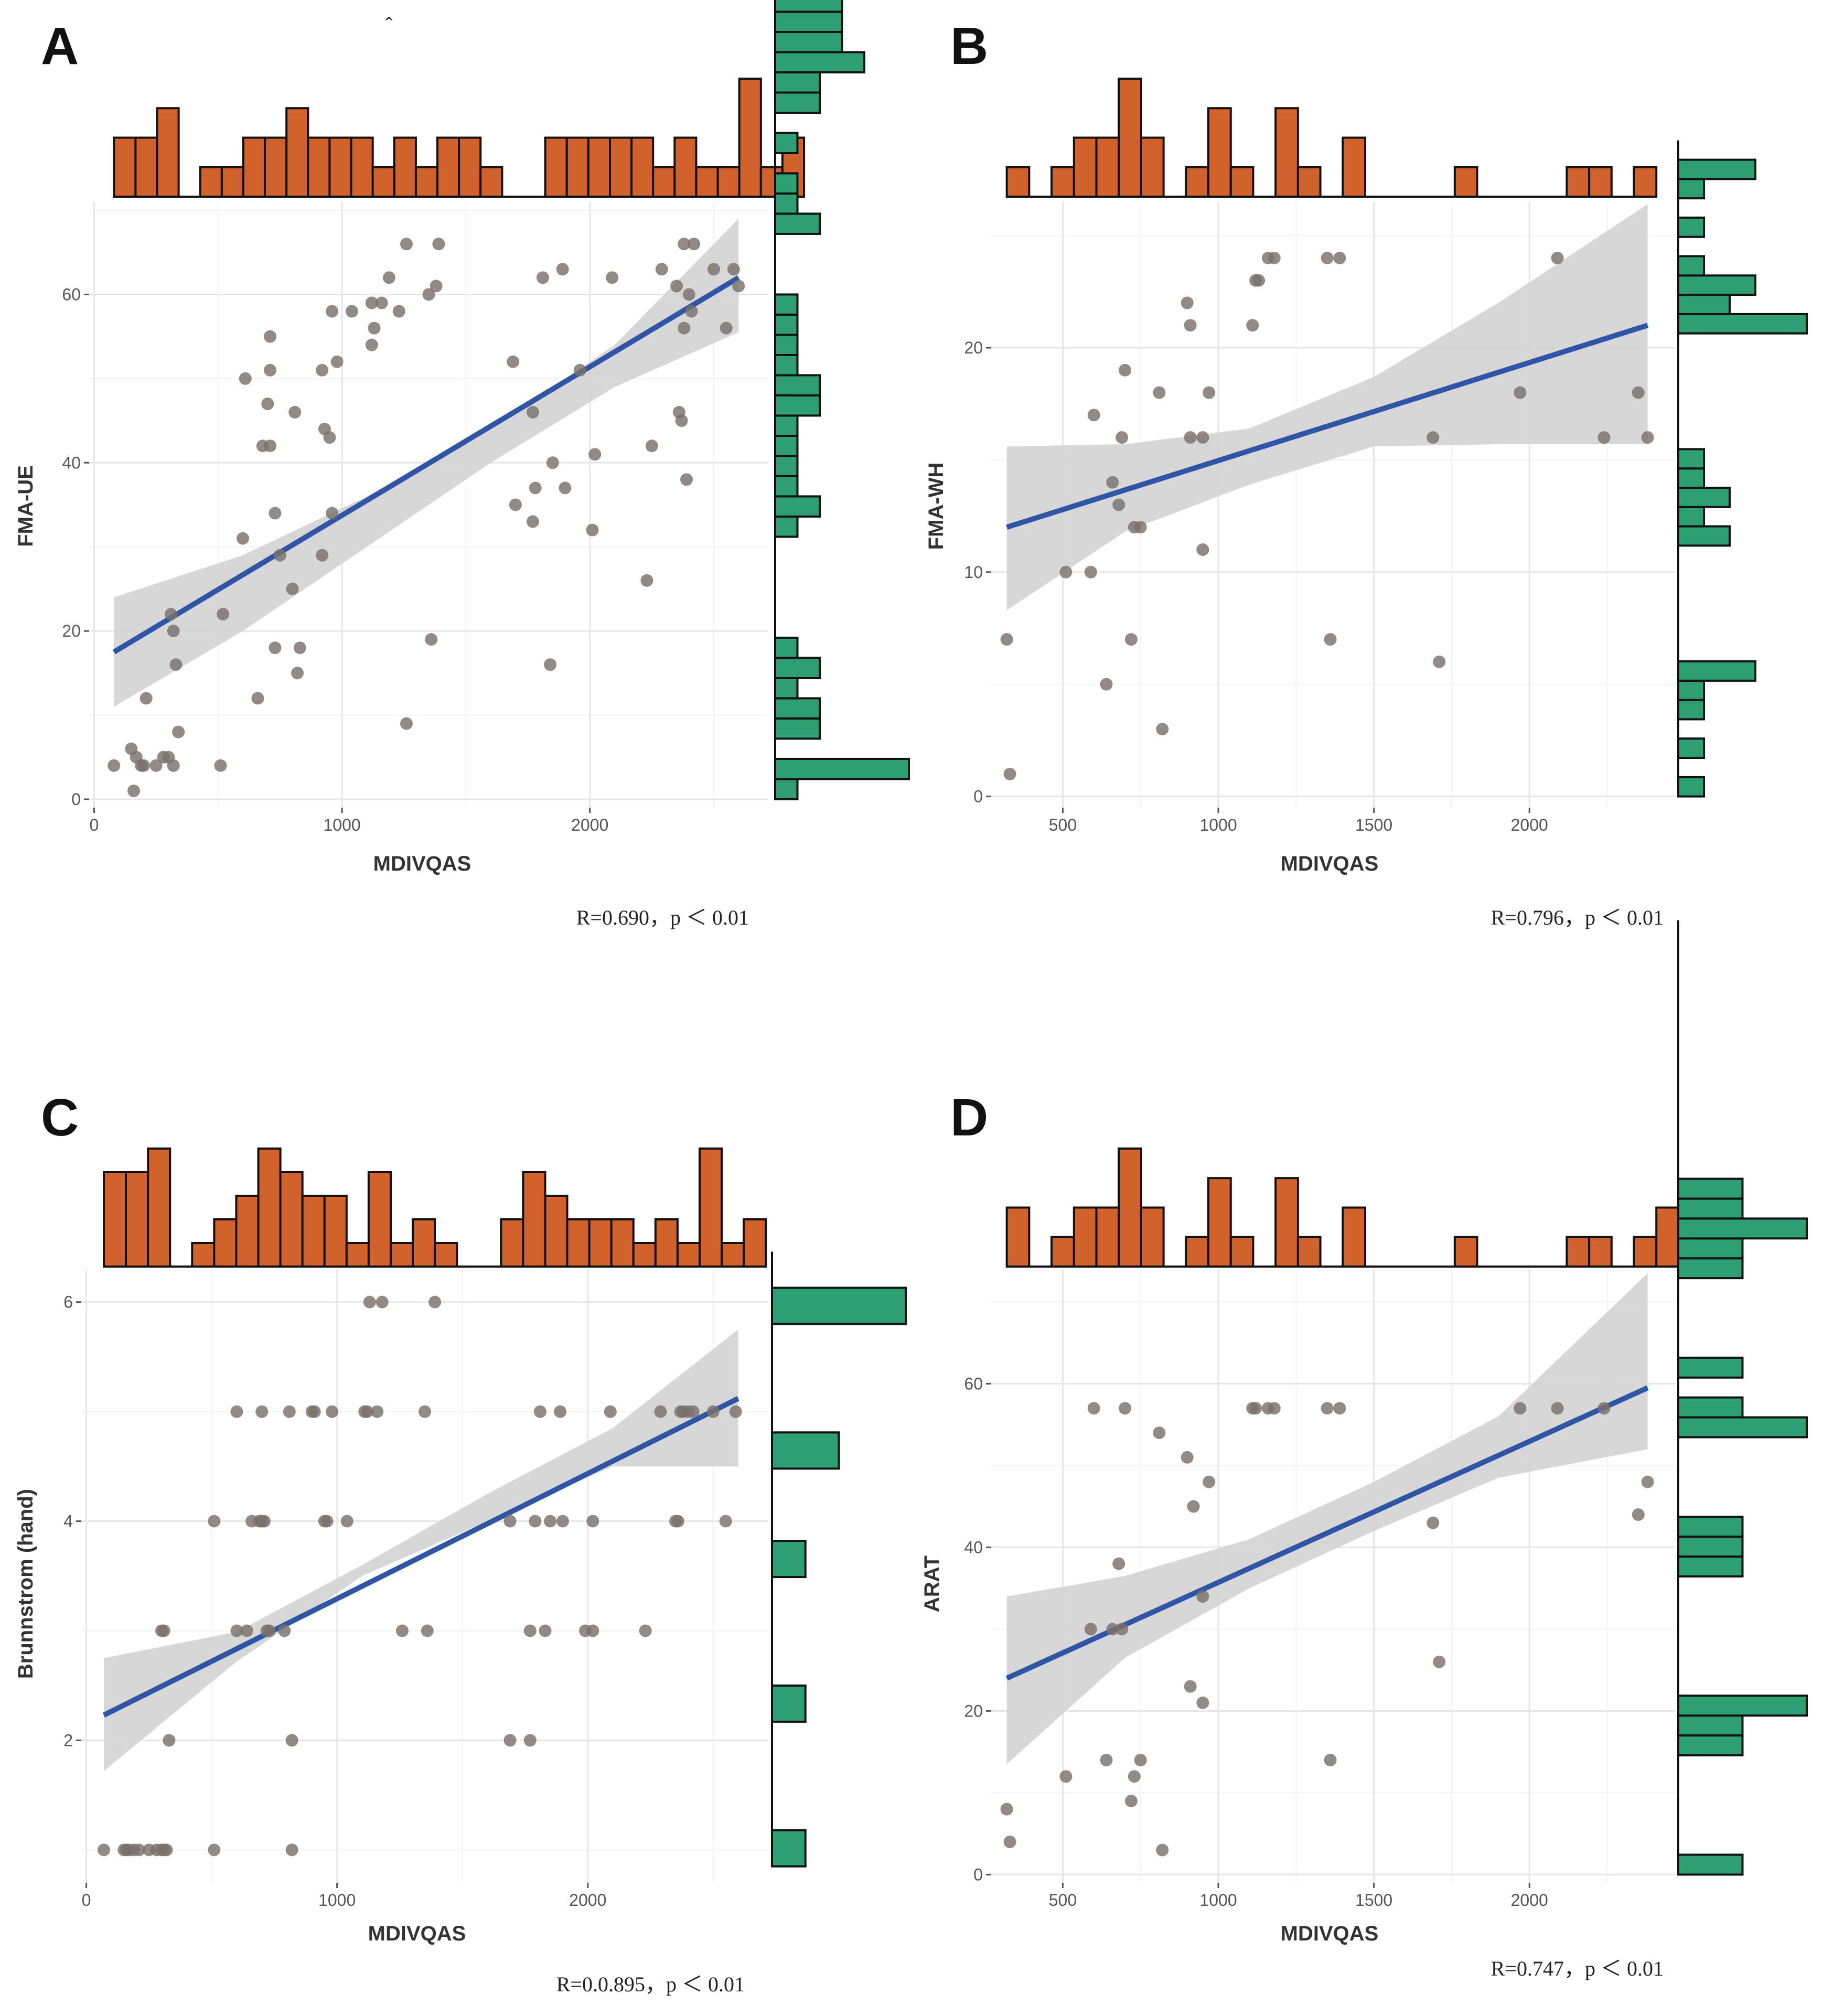 The height and width of the screenshot is (2016, 1823). I want to click on x-axis-title-d: MDIVQAS, so click(1330, 1934).